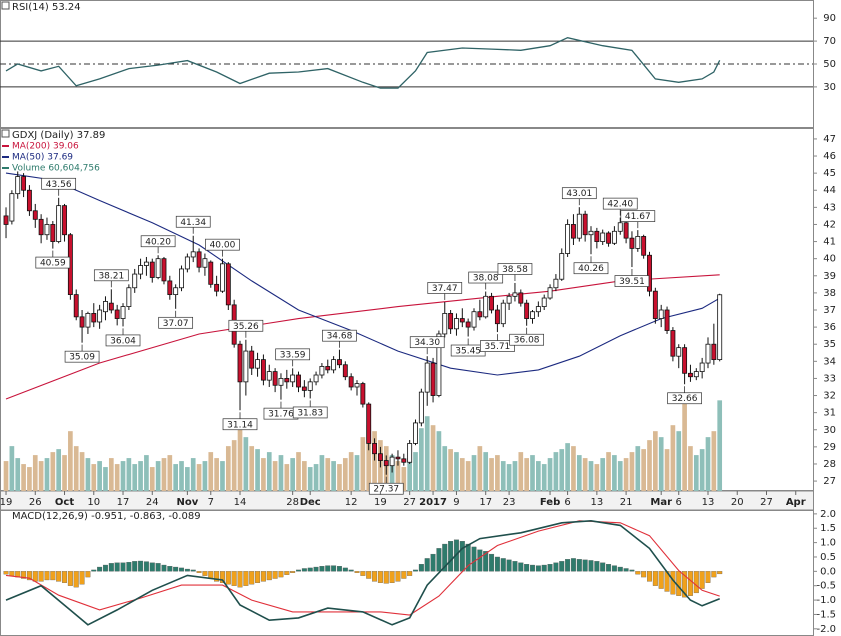 This screenshot has width=841, height=636. Describe the element at coordinates (362, 572) in the screenshot. I see `macd-line` at that location.